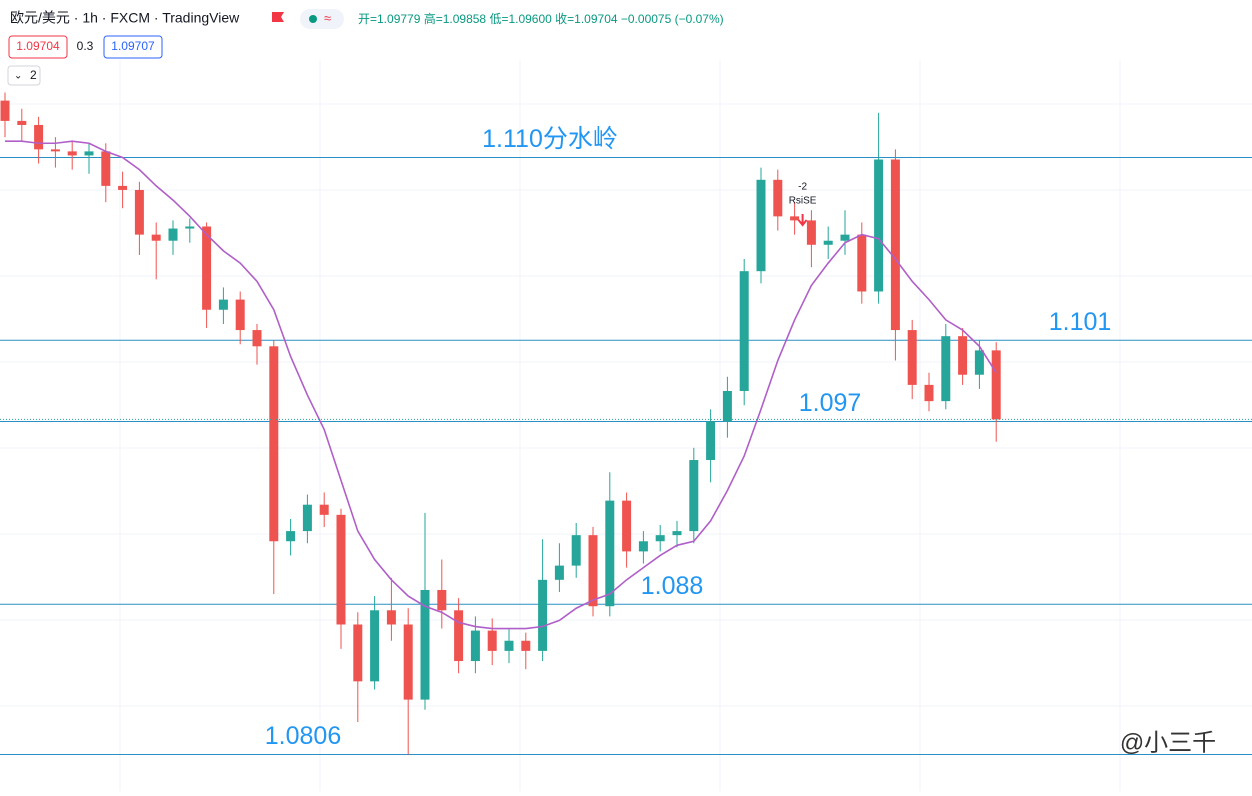  Describe the element at coordinates (1168, 742) in the screenshot. I see `watermark: @小三千` at that location.